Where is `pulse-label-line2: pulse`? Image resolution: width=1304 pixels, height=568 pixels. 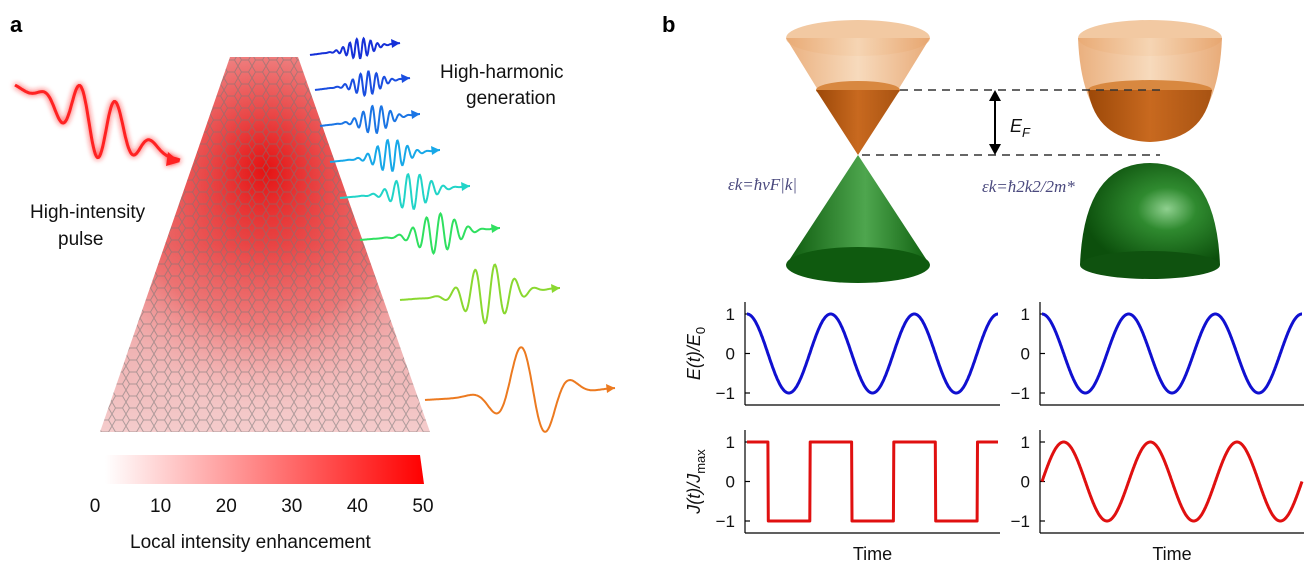
pulse-label-line2: pulse is located at coordinates (80, 239).